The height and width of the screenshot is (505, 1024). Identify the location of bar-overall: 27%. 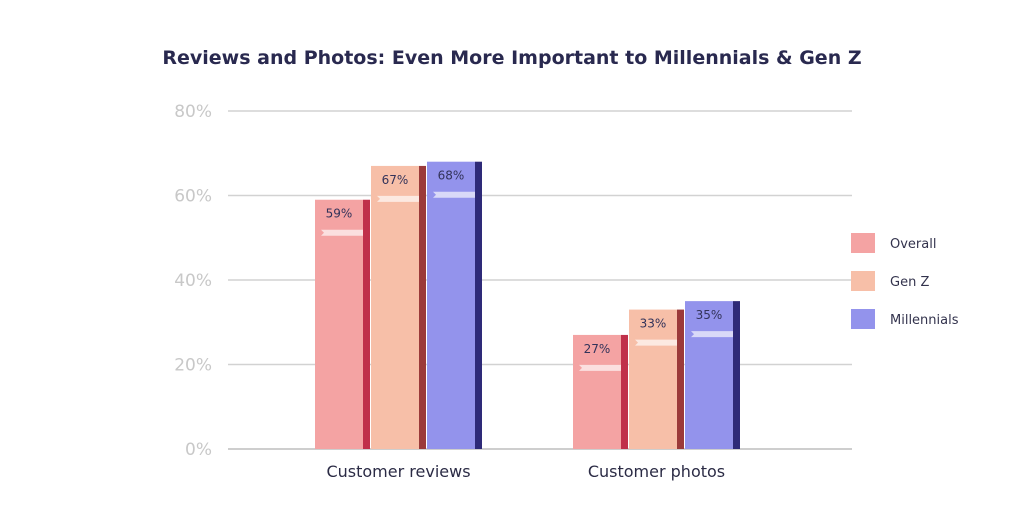
(600, 391).